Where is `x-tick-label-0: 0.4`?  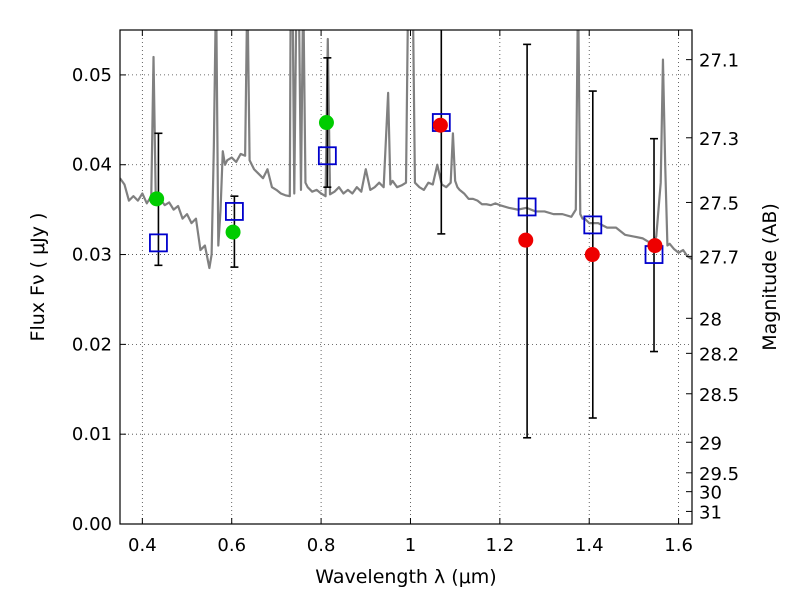
x-tick-label-0: 0.4 is located at coordinates (142, 545).